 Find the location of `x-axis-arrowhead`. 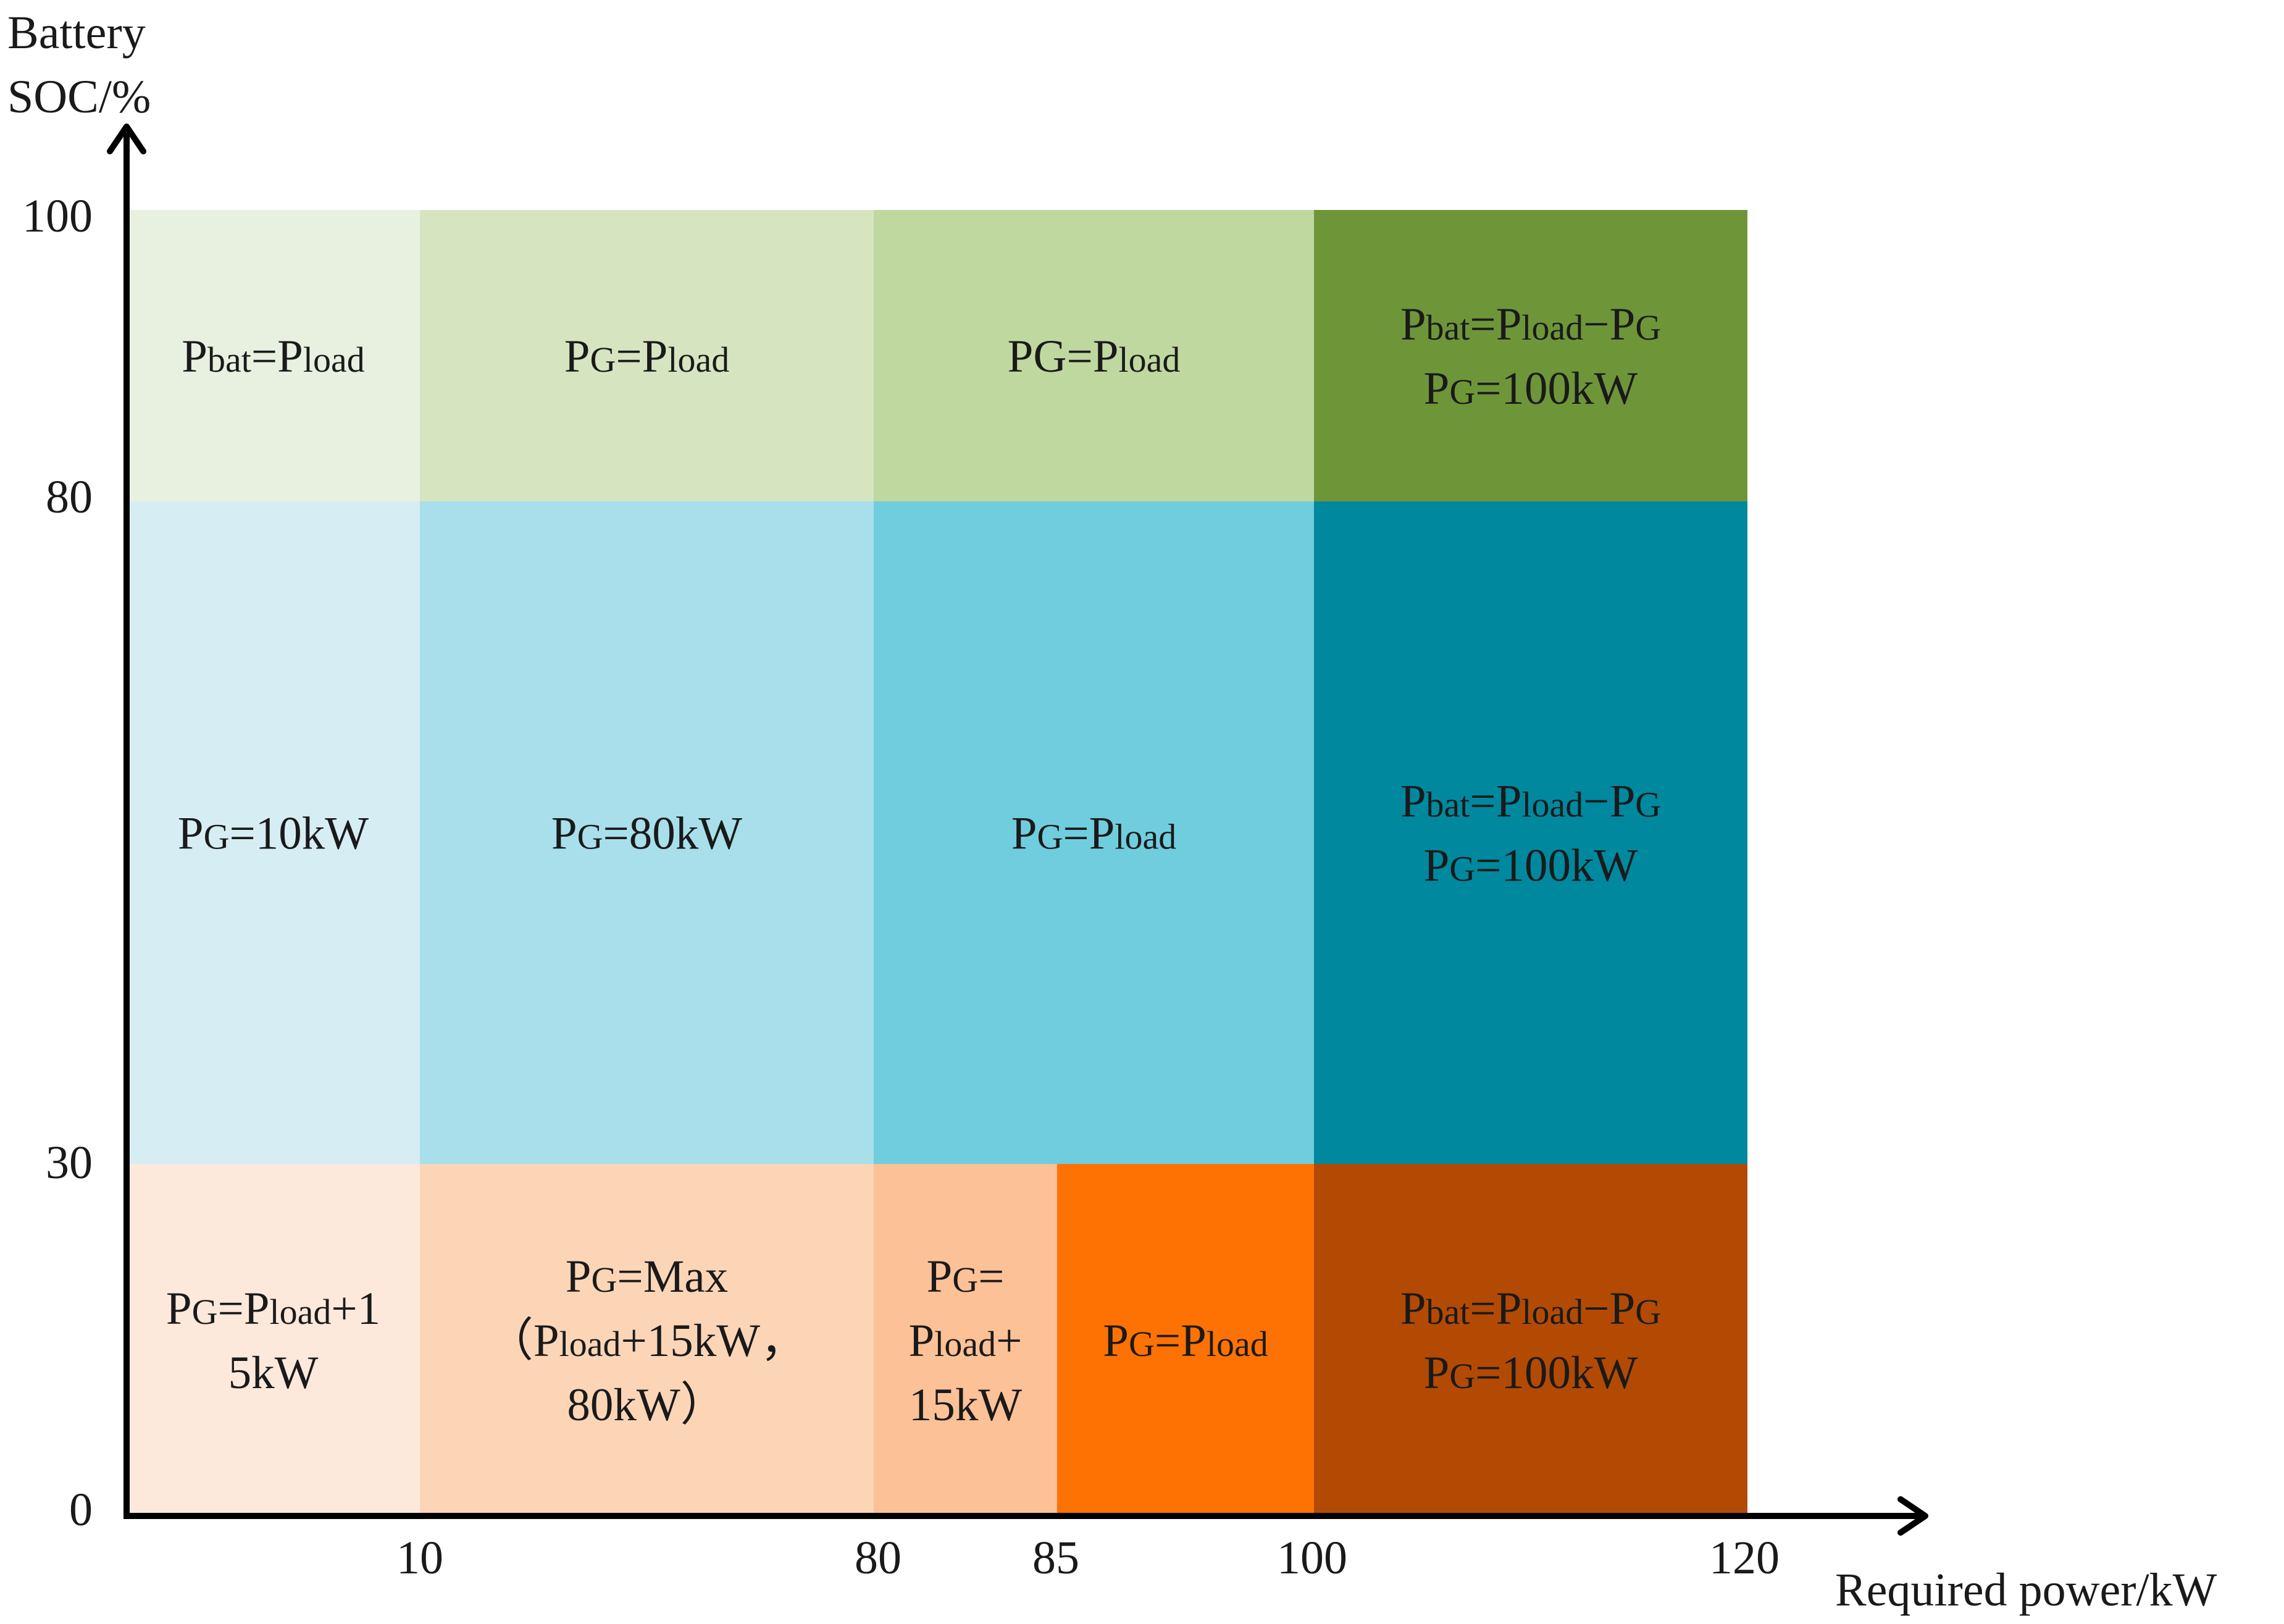

x-axis-arrowhead is located at coordinates (1912, 1516).